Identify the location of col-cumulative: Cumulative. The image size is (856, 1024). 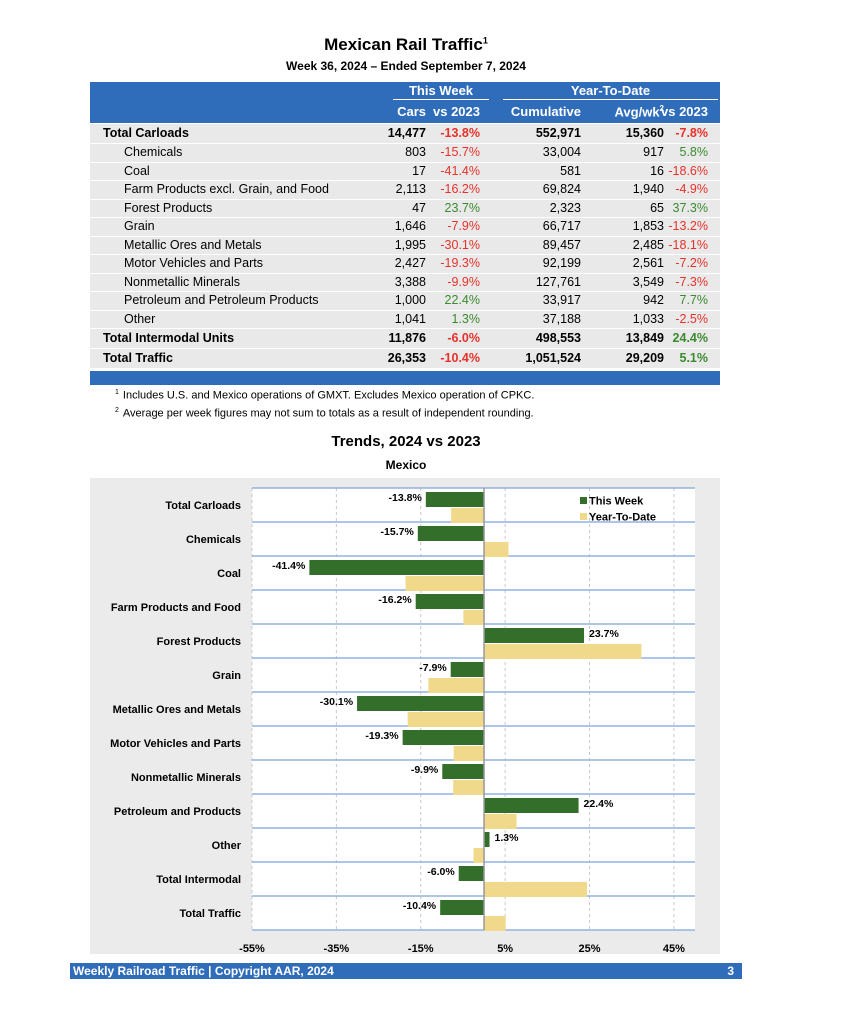
(545, 111).